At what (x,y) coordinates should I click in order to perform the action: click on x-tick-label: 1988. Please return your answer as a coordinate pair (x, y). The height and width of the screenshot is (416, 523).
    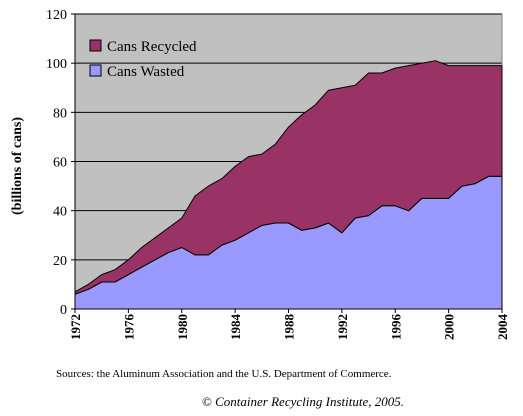
    Looking at the image, I should click on (289, 327).